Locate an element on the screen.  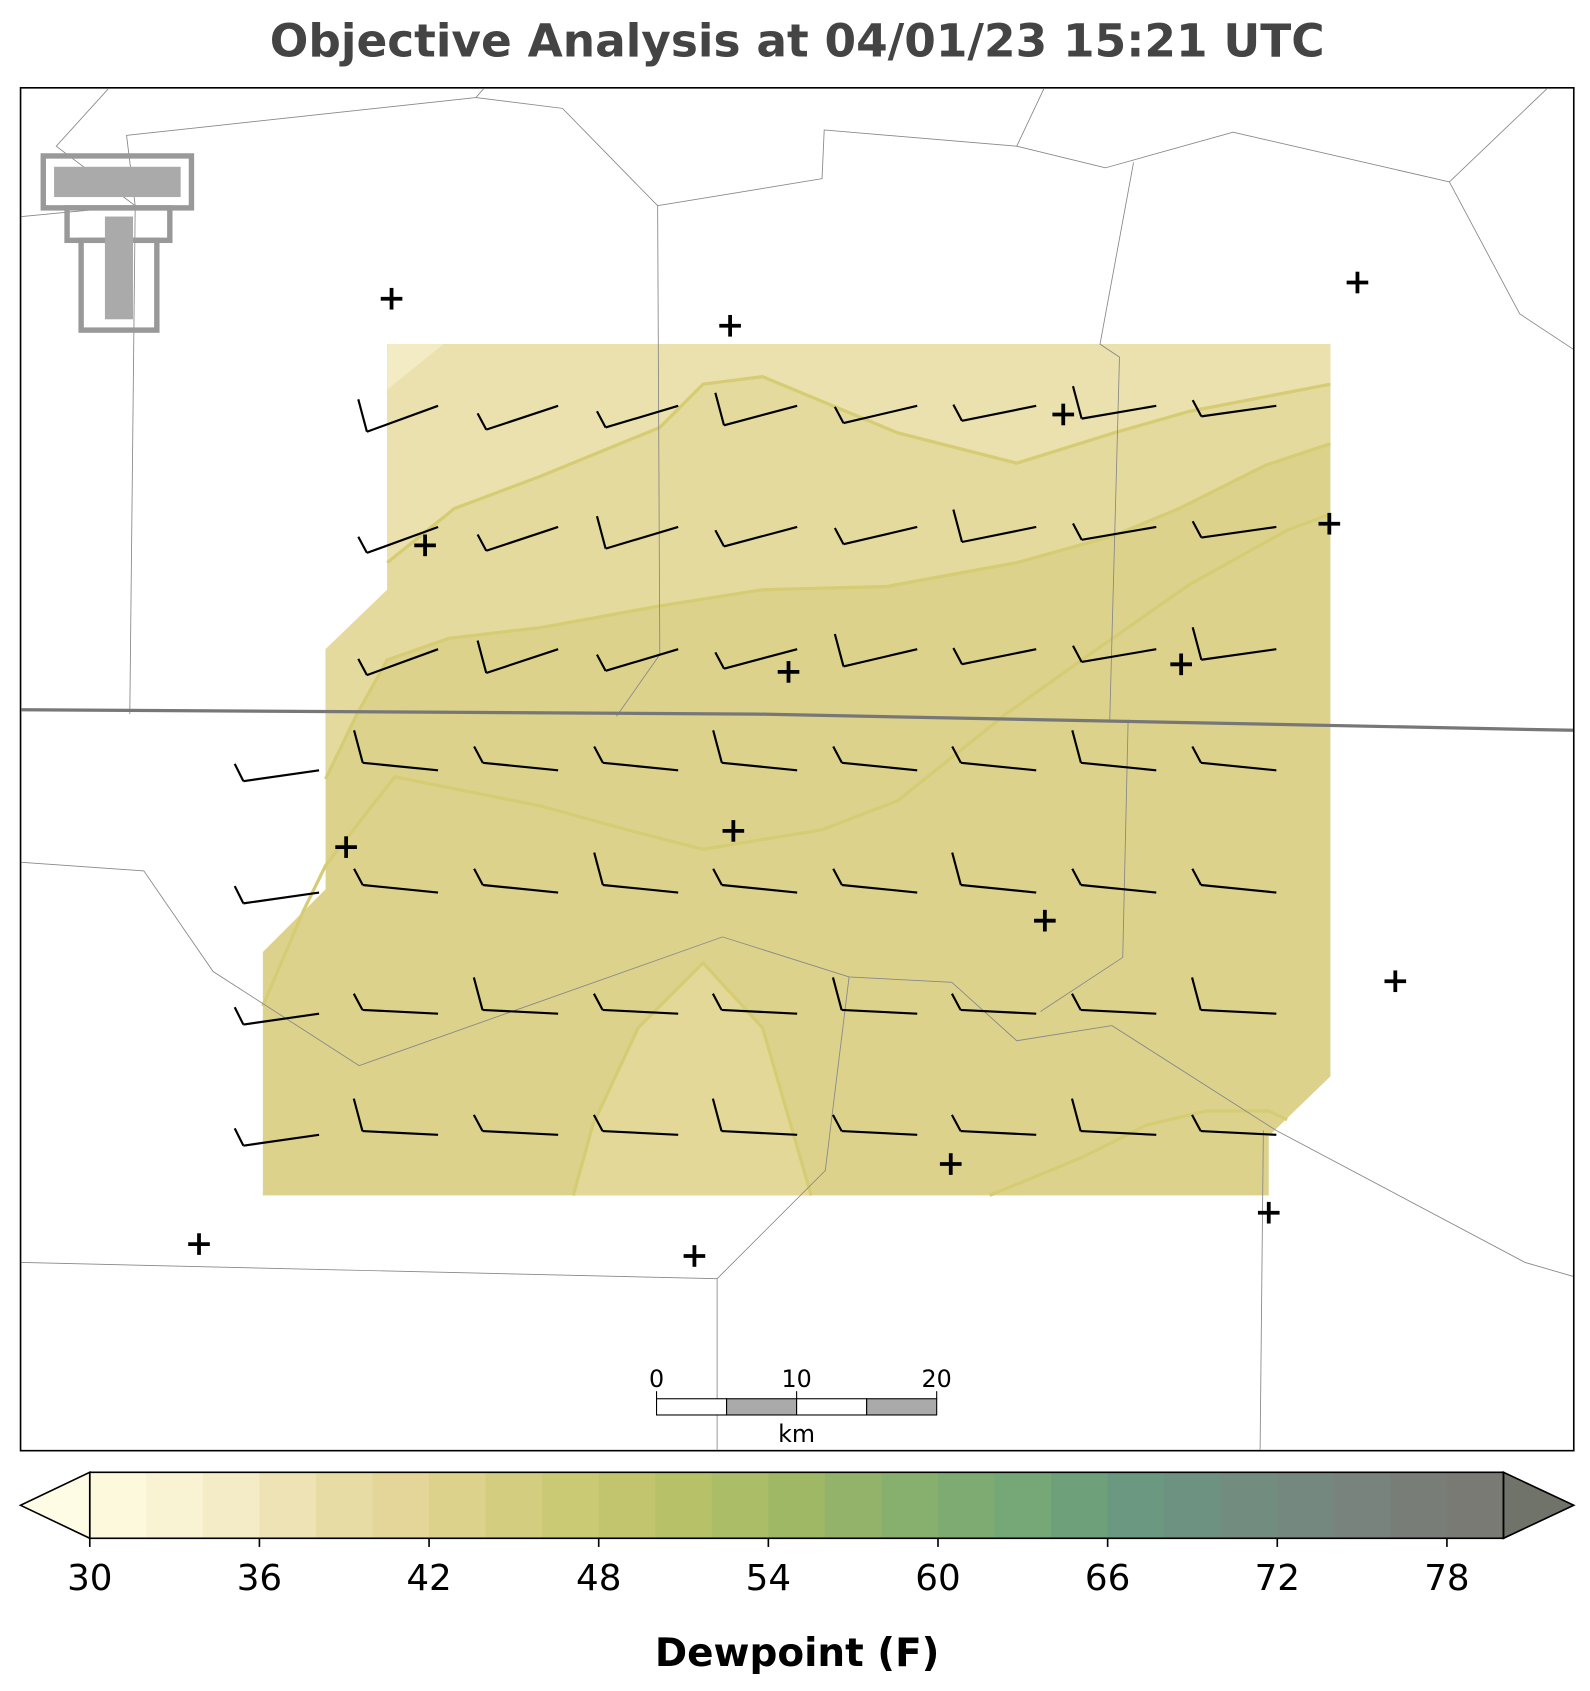
colorbar-tick-label: 78 is located at coordinates (1446, 1578).